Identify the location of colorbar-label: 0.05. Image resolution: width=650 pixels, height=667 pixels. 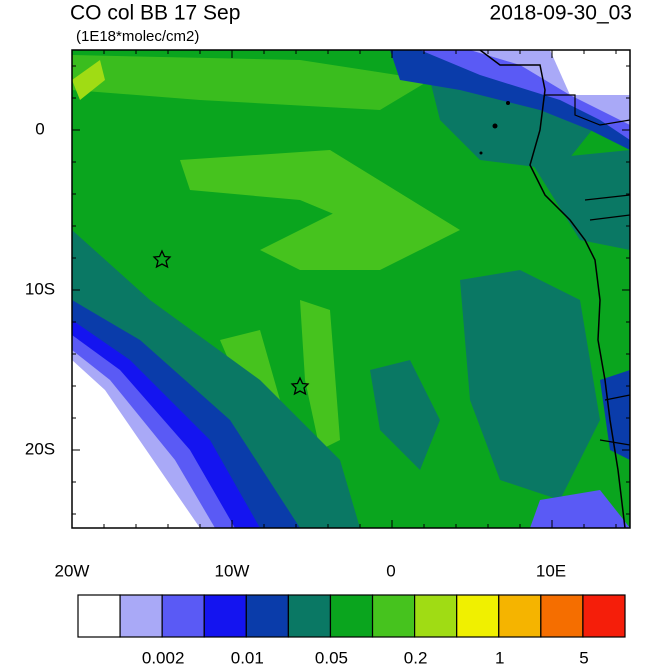
(331, 657).